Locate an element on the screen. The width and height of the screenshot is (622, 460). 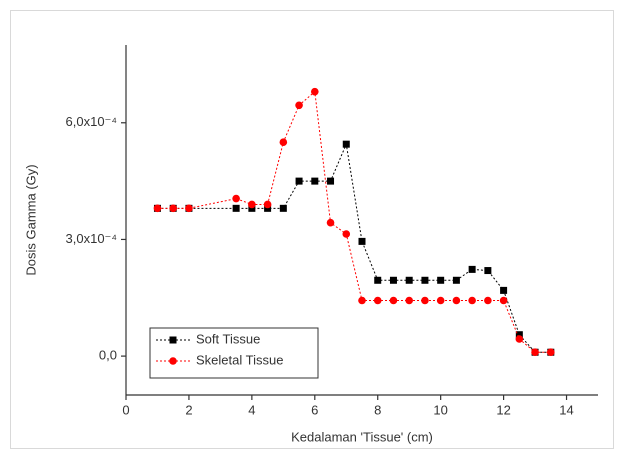
y-tick-label: 3,0x10⁻⁴ is located at coordinates (91, 238).